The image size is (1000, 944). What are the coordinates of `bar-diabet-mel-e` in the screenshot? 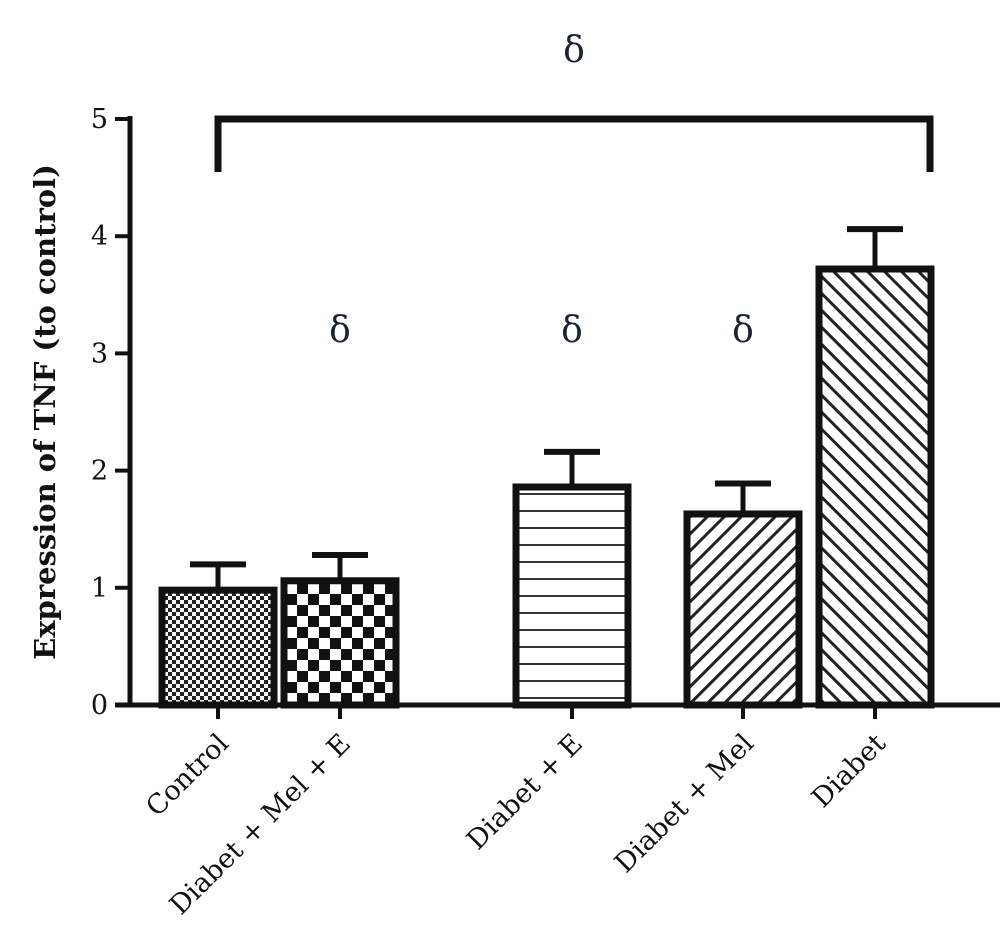 It's located at (340, 643).